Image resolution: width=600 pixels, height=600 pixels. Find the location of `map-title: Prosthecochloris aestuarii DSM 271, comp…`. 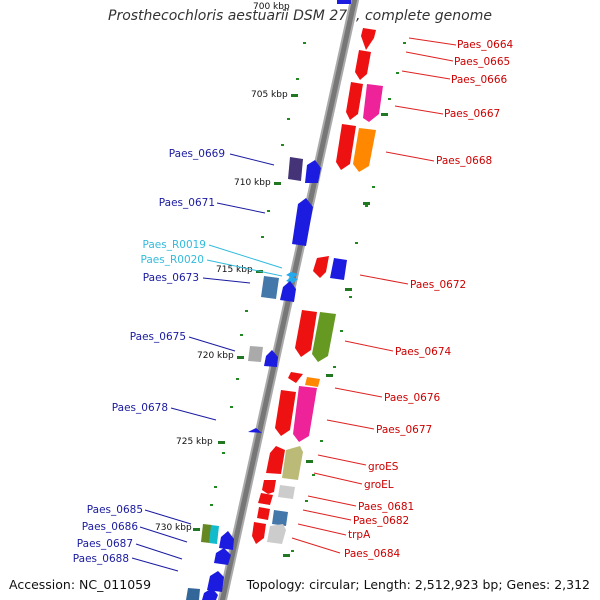

map-title: Prosthecochloris aestuarii DSM 271, comp… is located at coordinates (300, 16).